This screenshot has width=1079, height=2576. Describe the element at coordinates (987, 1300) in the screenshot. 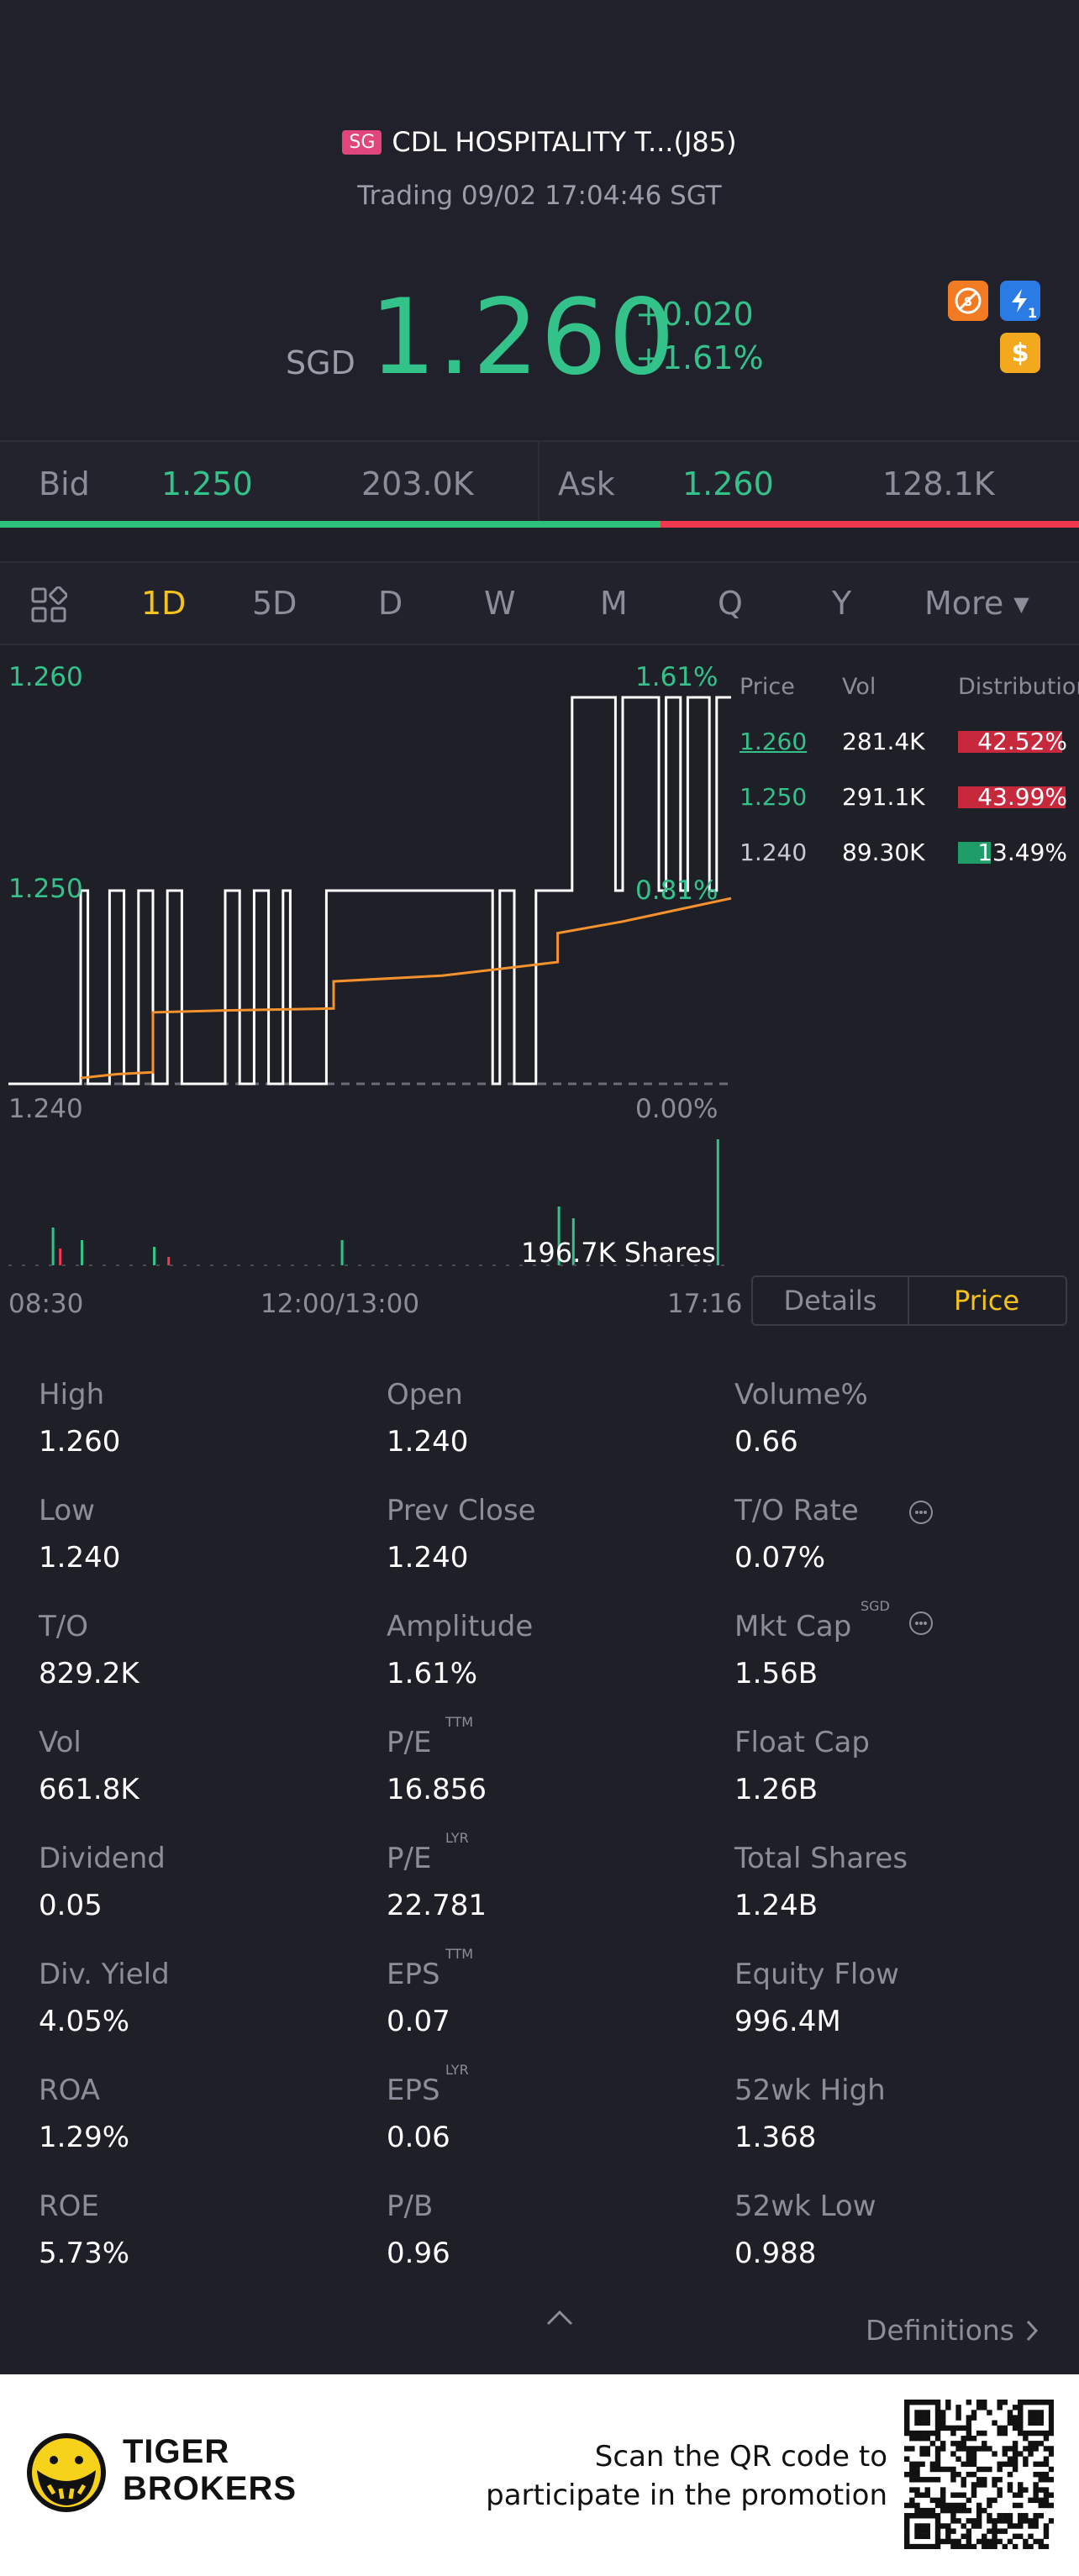

I see `price-toggle: Price` at that location.